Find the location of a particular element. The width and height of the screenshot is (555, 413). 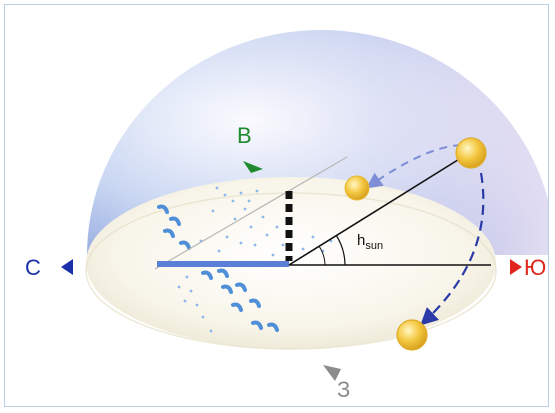

direction-north-arrow is located at coordinates (67, 267).